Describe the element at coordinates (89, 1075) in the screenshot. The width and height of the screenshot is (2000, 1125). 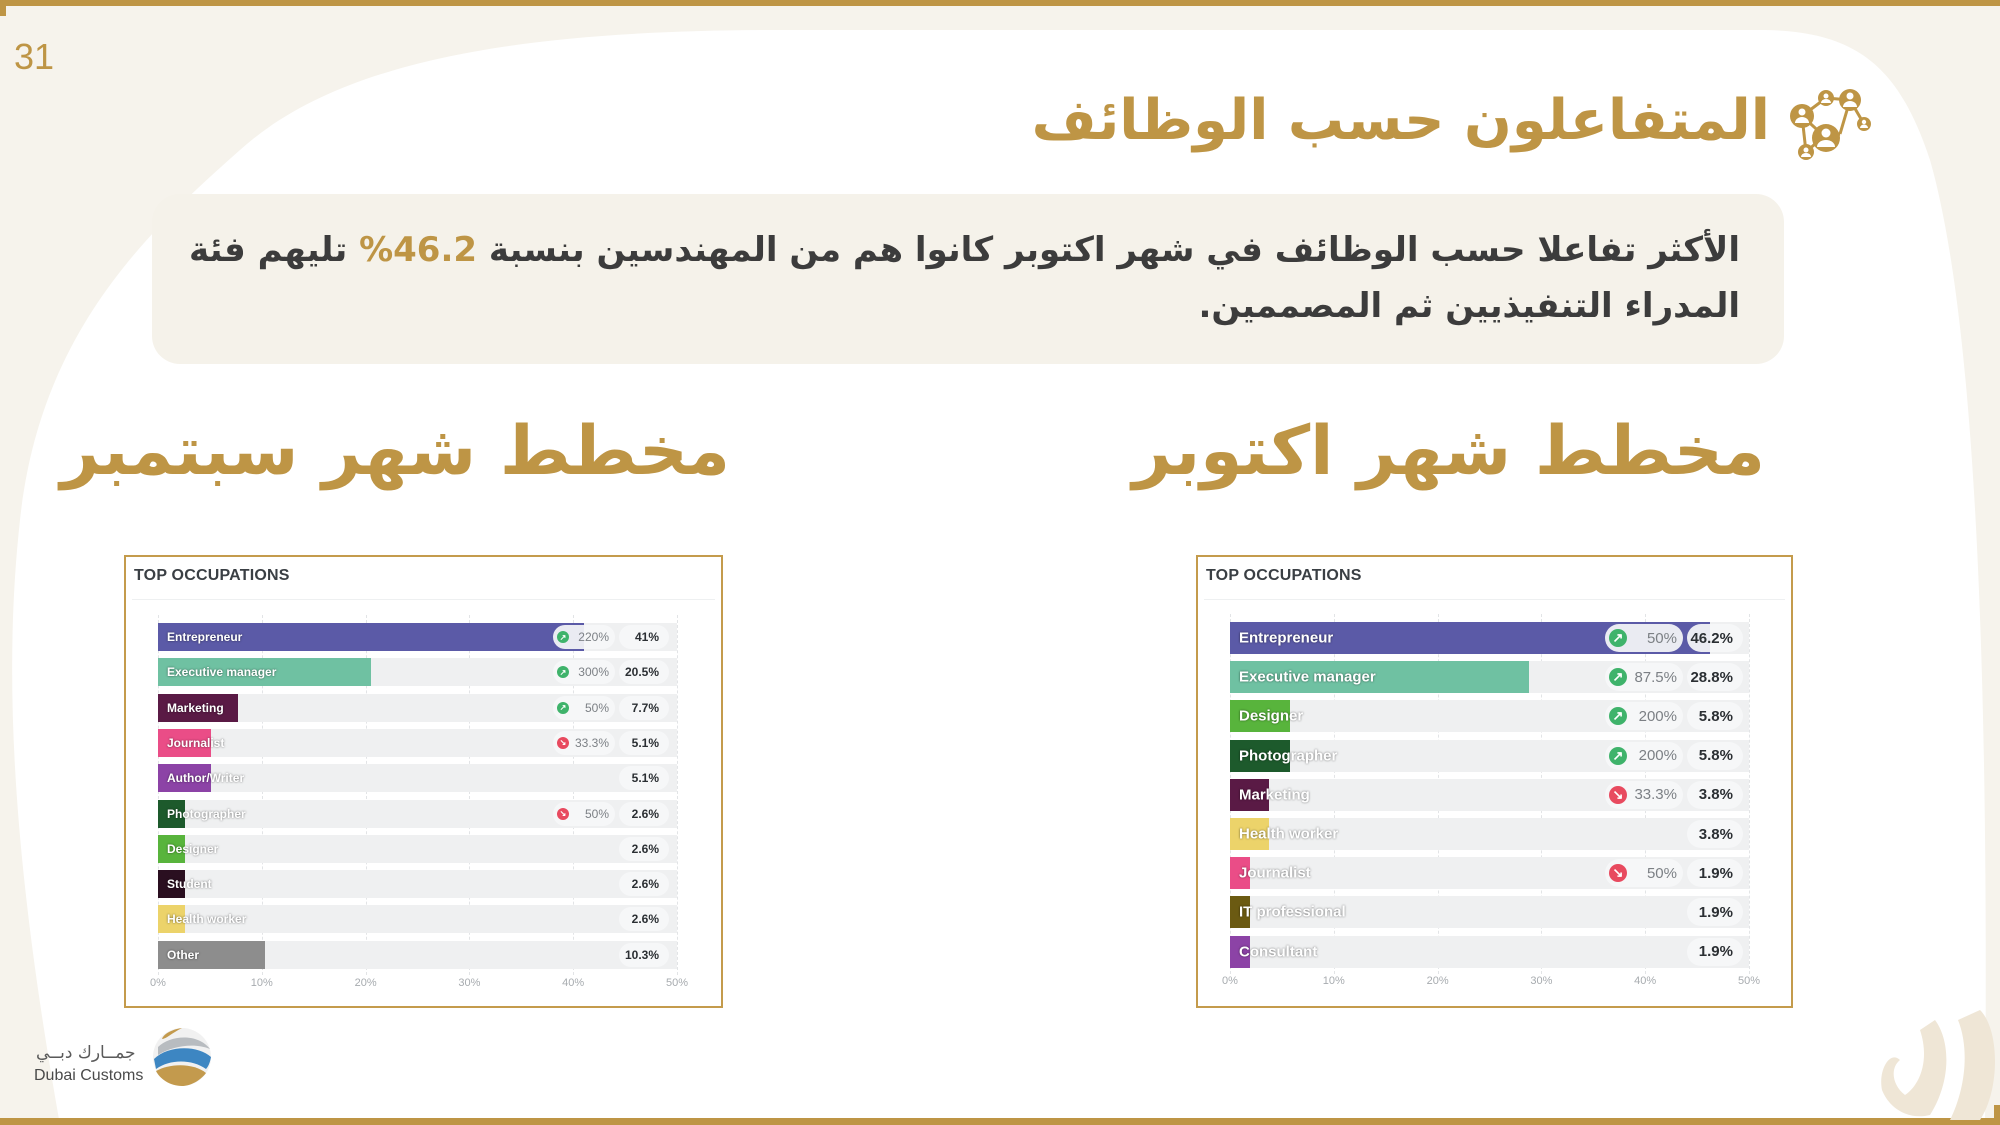
I see `logo-english-text: Dubai Customs` at that location.